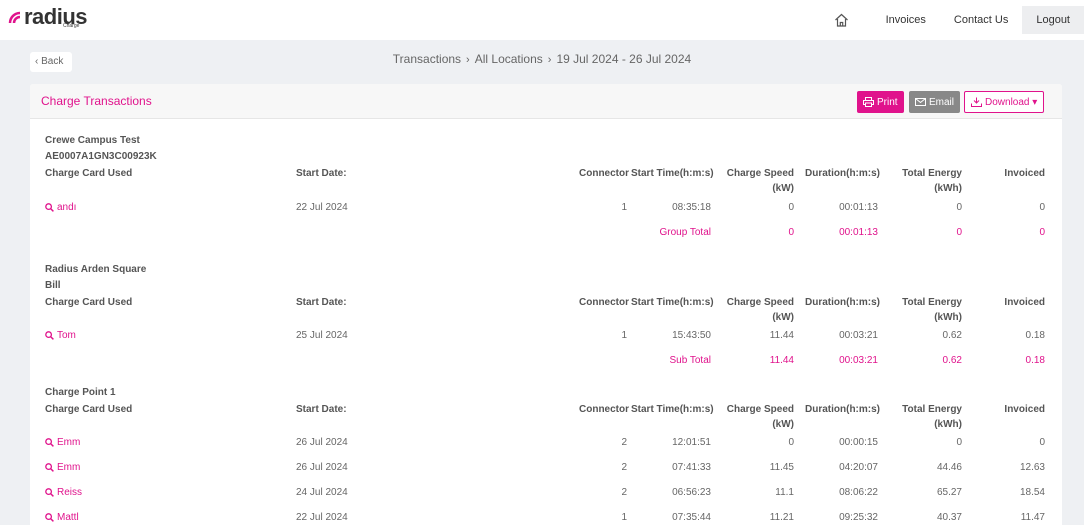 The width and height of the screenshot is (1084, 525). Describe the element at coordinates (932, 409) in the screenshot. I see `col-header-energy-line1: Total Energy` at that location.